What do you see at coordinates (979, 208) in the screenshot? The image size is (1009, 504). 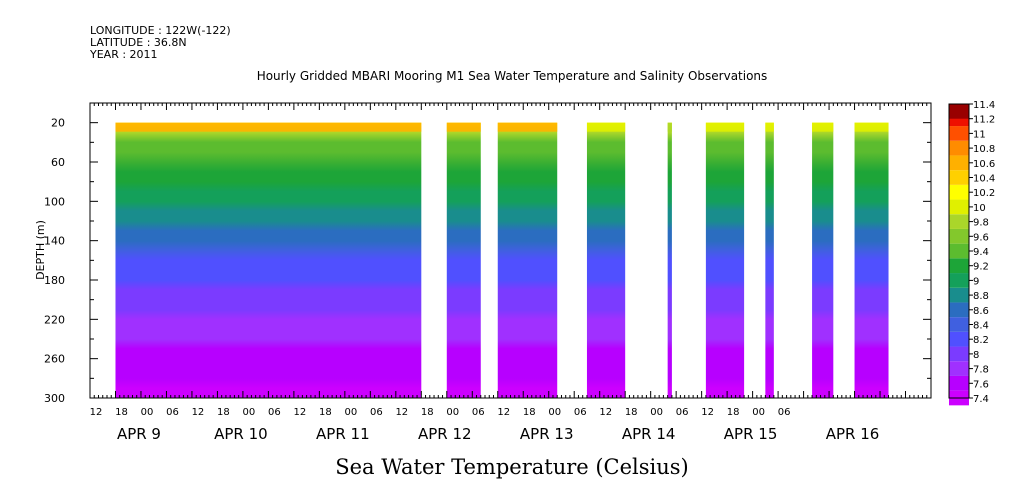 I see `colorbar-tick-label: 10` at bounding box center [979, 208].